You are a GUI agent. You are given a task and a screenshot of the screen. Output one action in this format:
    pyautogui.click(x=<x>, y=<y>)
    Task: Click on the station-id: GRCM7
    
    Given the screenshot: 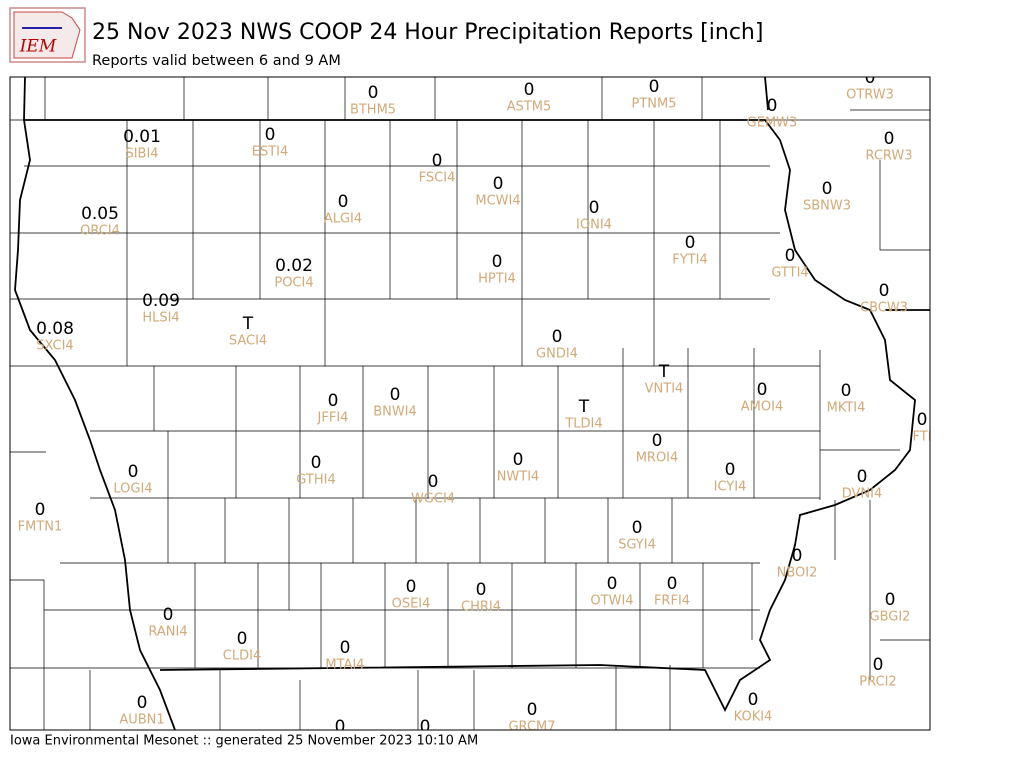 What is the action you would take?
    pyautogui.click(x=531, y=727)
    